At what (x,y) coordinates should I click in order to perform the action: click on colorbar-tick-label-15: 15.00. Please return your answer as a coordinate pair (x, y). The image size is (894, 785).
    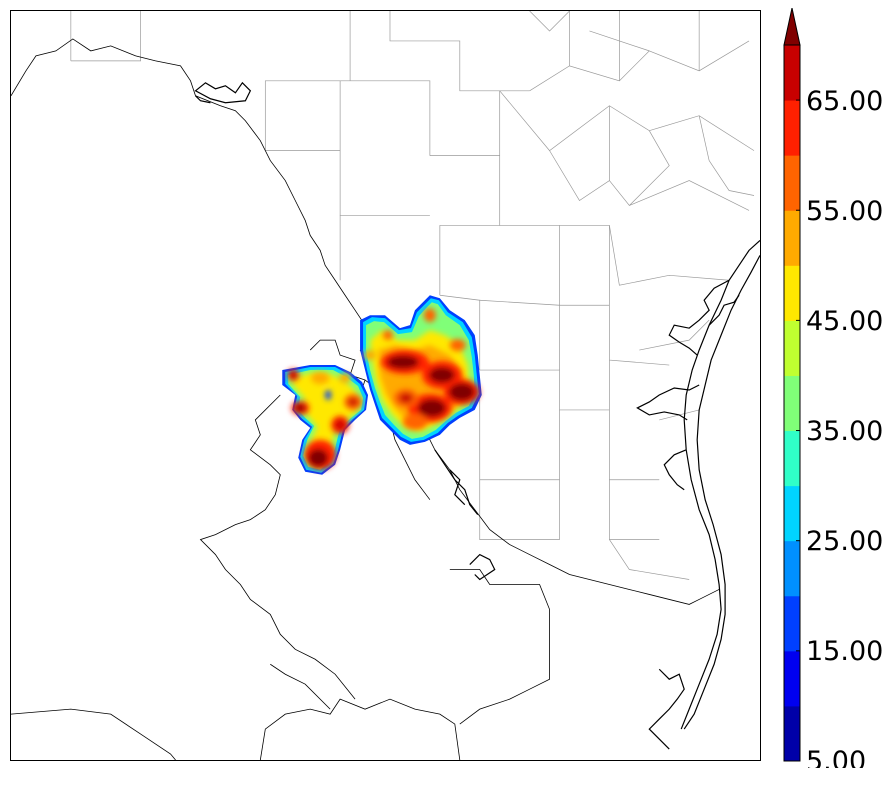
    Looking at the image, I should click on (844, 651).